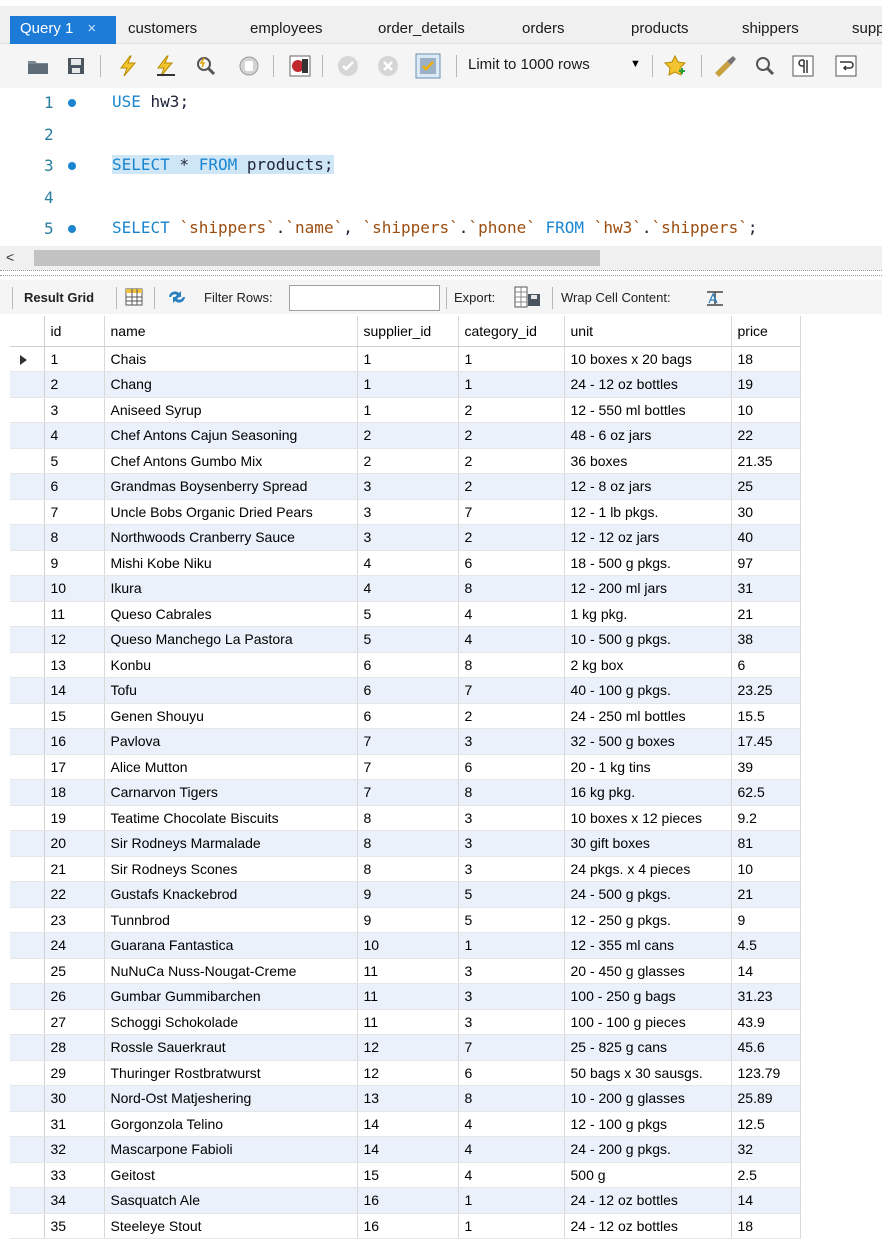 The width and height of the screenshot is (882, 1247). What do you see at coordinates (74, 1175) in the screenshot?
I see `cell-id: 33` at bounding box center [74, 1175].